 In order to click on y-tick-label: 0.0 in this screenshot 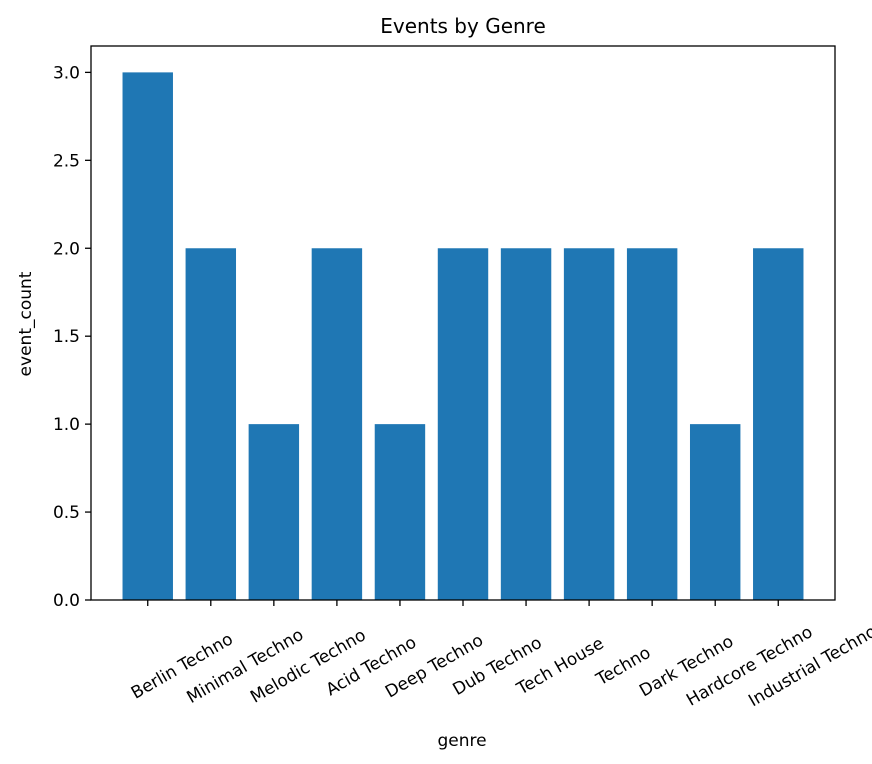, I will do `click(66, 601)`.